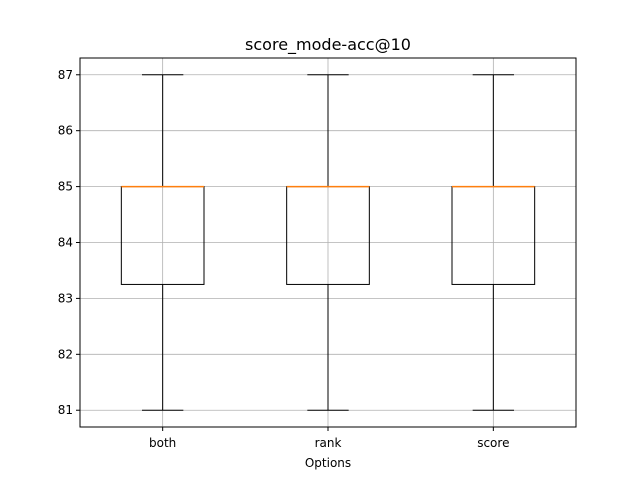  I want to click on x-axis-ticks: both rank score, so click(329, 438).